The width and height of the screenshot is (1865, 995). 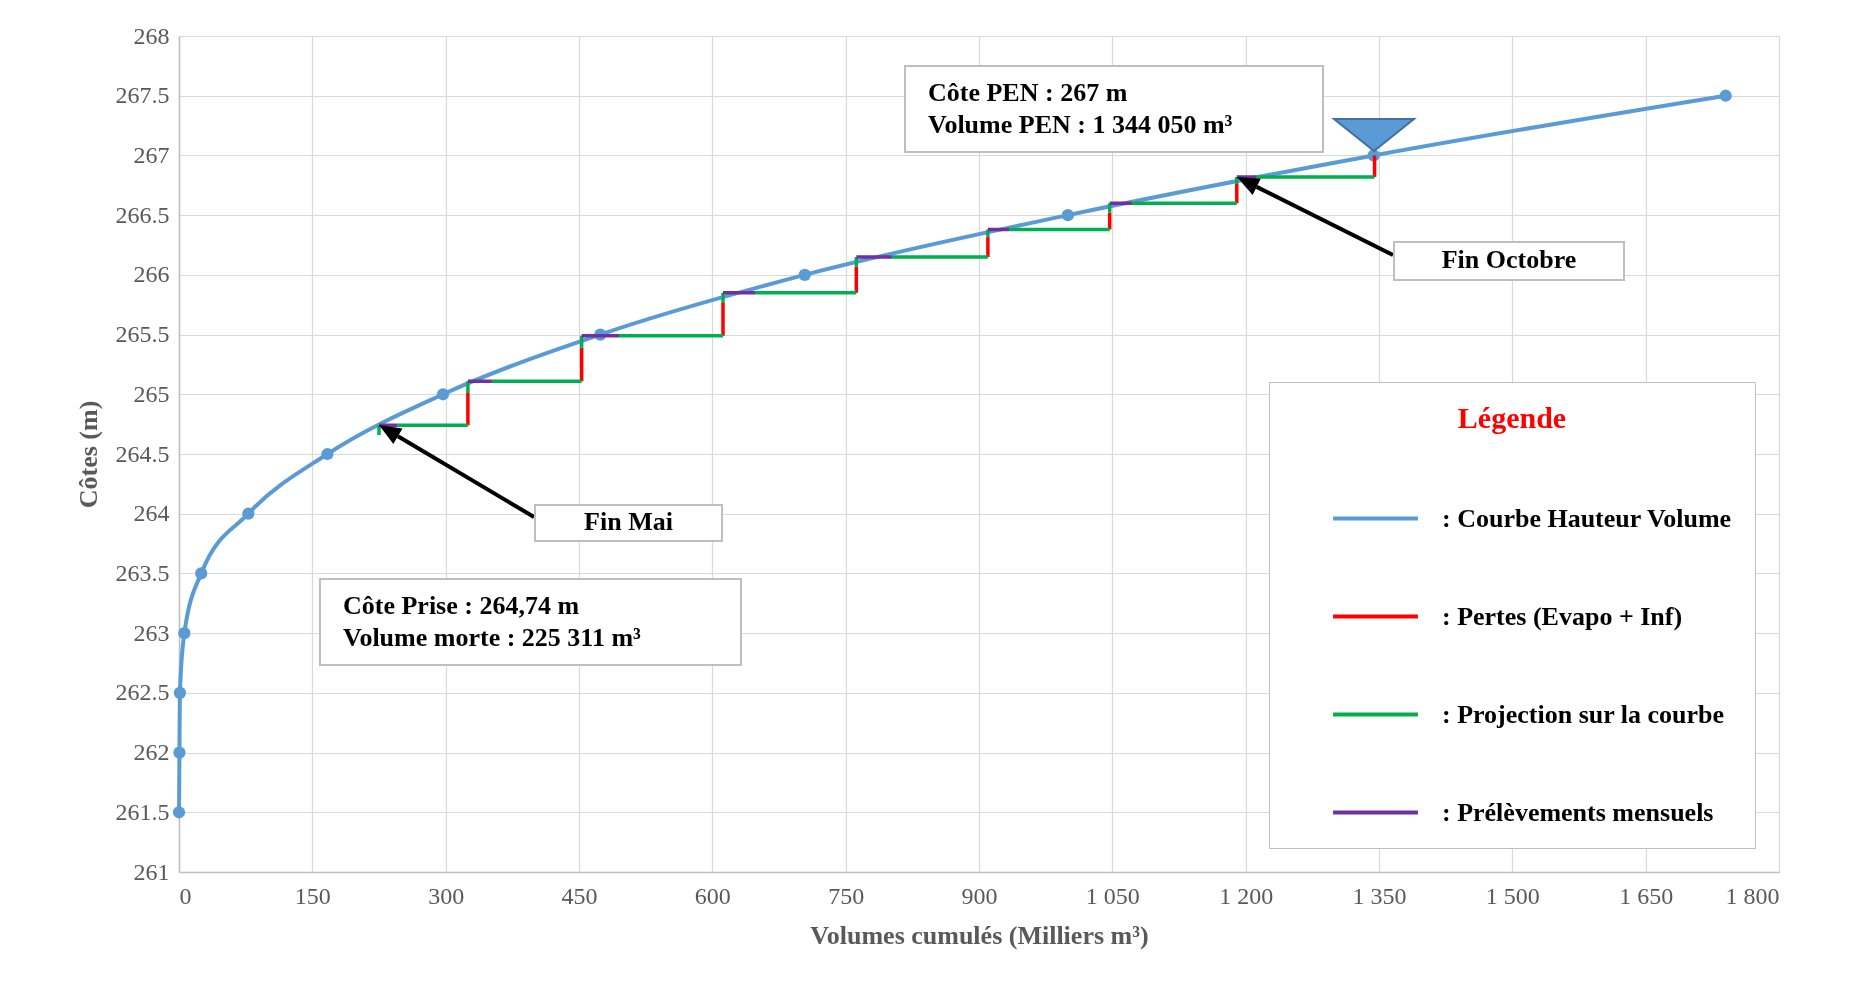 What do you see at coordinates (628, 523) in the screenshot?
I see `note-box: Fin Mai` at bounding box center [628, 523].